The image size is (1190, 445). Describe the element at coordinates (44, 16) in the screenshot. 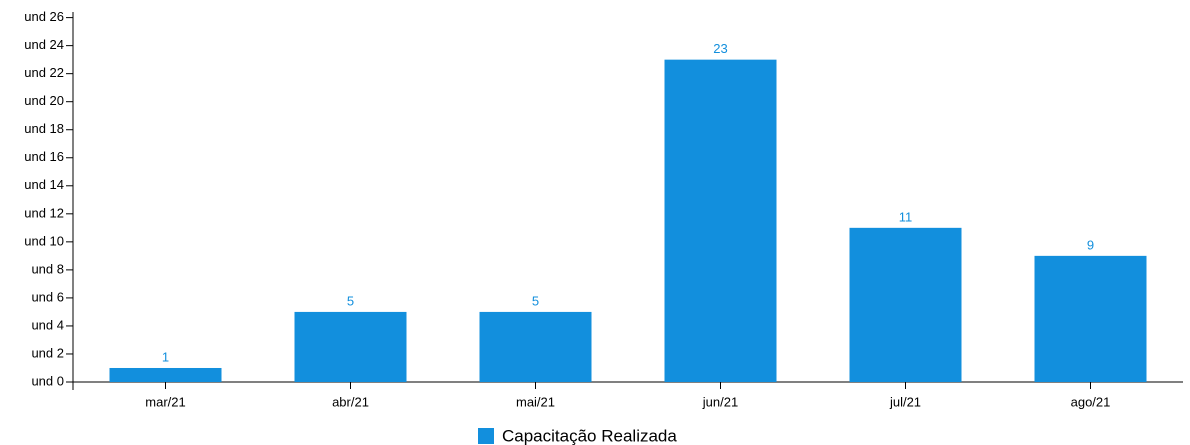

I see `y-tick-label: und 26` at that location.